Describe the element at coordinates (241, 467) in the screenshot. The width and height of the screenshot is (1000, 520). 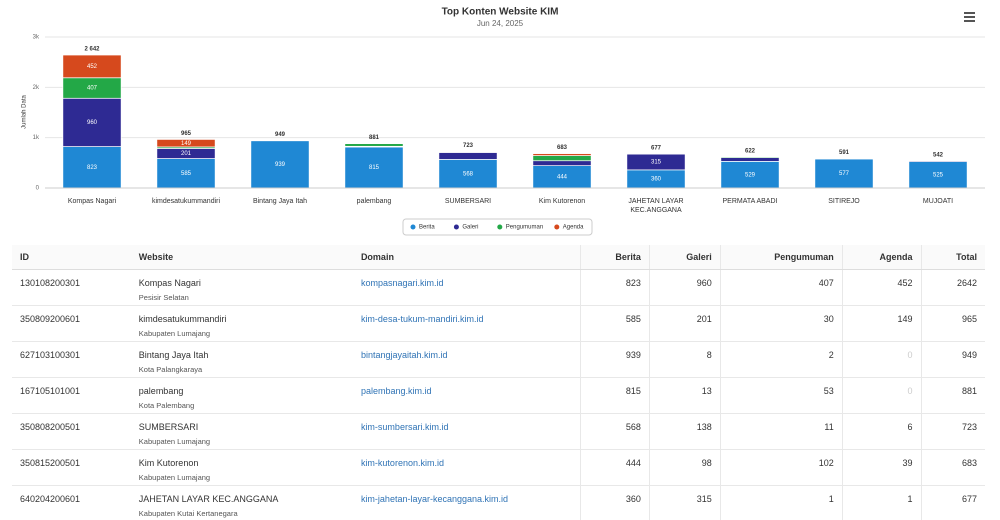
I see `website-cell: Kim Kutorenon Kabupaten Lumajang` at that location.